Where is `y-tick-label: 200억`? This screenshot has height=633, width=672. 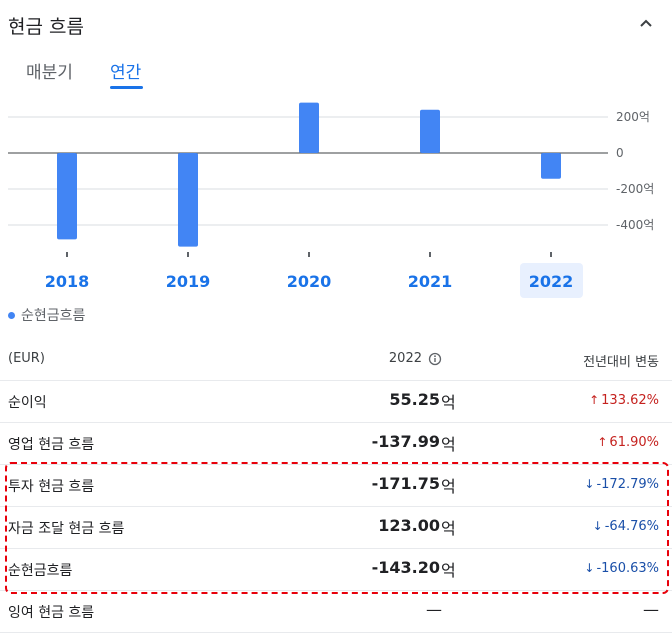
y-tick-label: 200억 is located at coordinates (633, 117).